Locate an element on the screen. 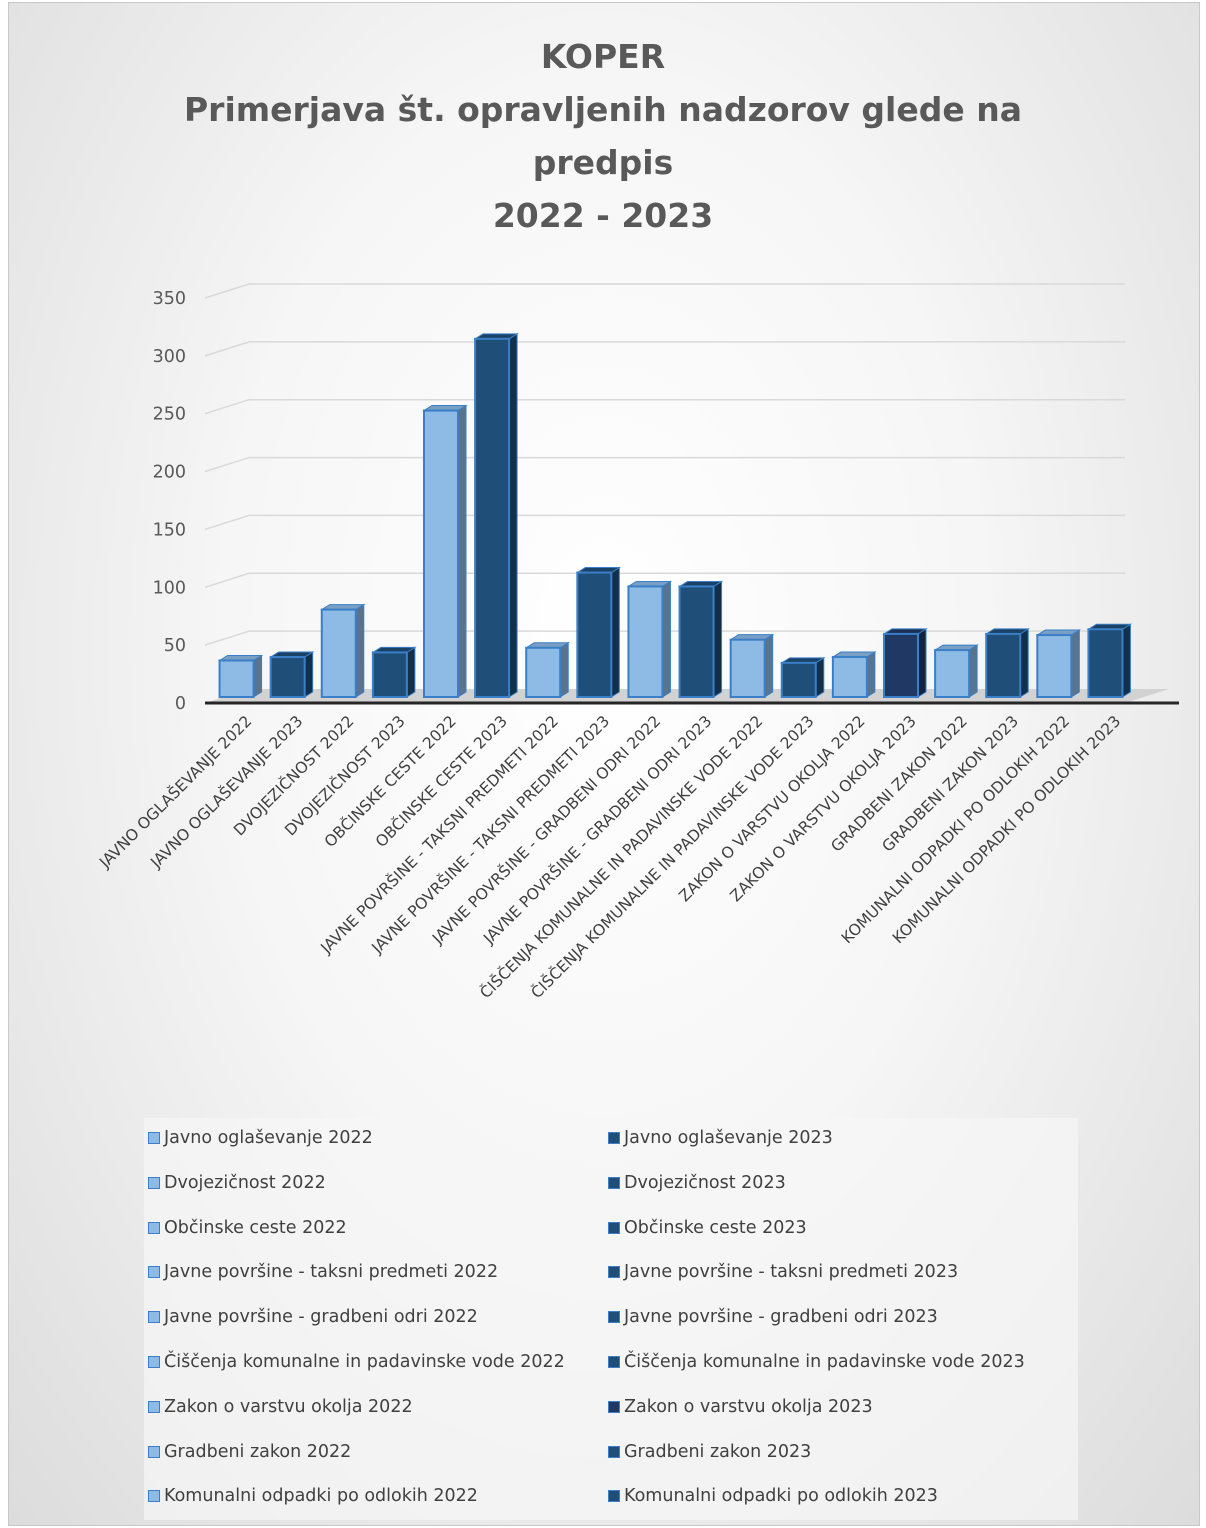  legend-label: Javne površine - taksni predmeti 2023 is located at coordinates (791, 1272).